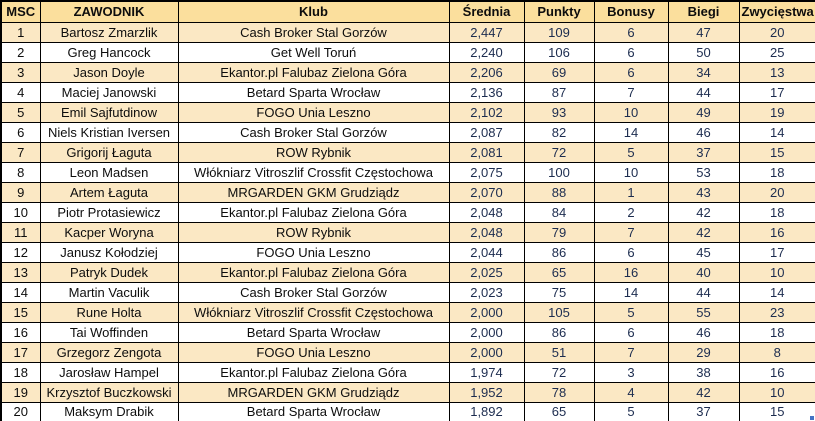 The height and width of the screenshot is (421, 815). What do you see at coordinates (703, 11) in the screenshot?
I see `column-header-biegi: Biegi` at bounding box center [703, 11].